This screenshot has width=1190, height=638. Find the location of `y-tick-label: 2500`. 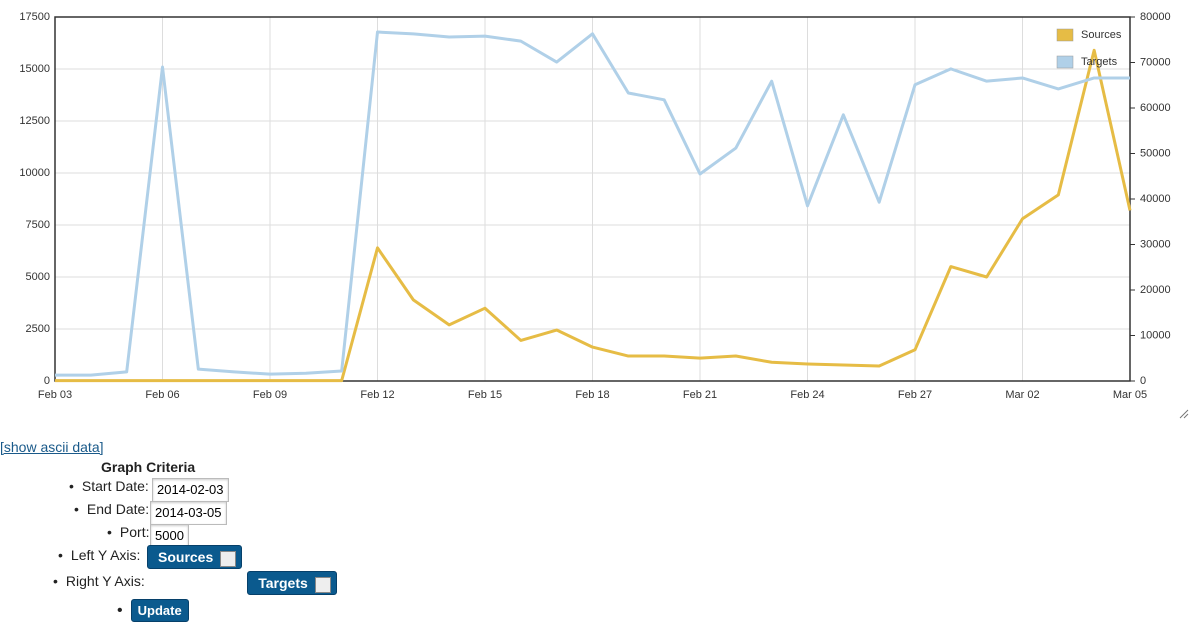

y-tick-label: 2500 is located at coordinates (38, 329).